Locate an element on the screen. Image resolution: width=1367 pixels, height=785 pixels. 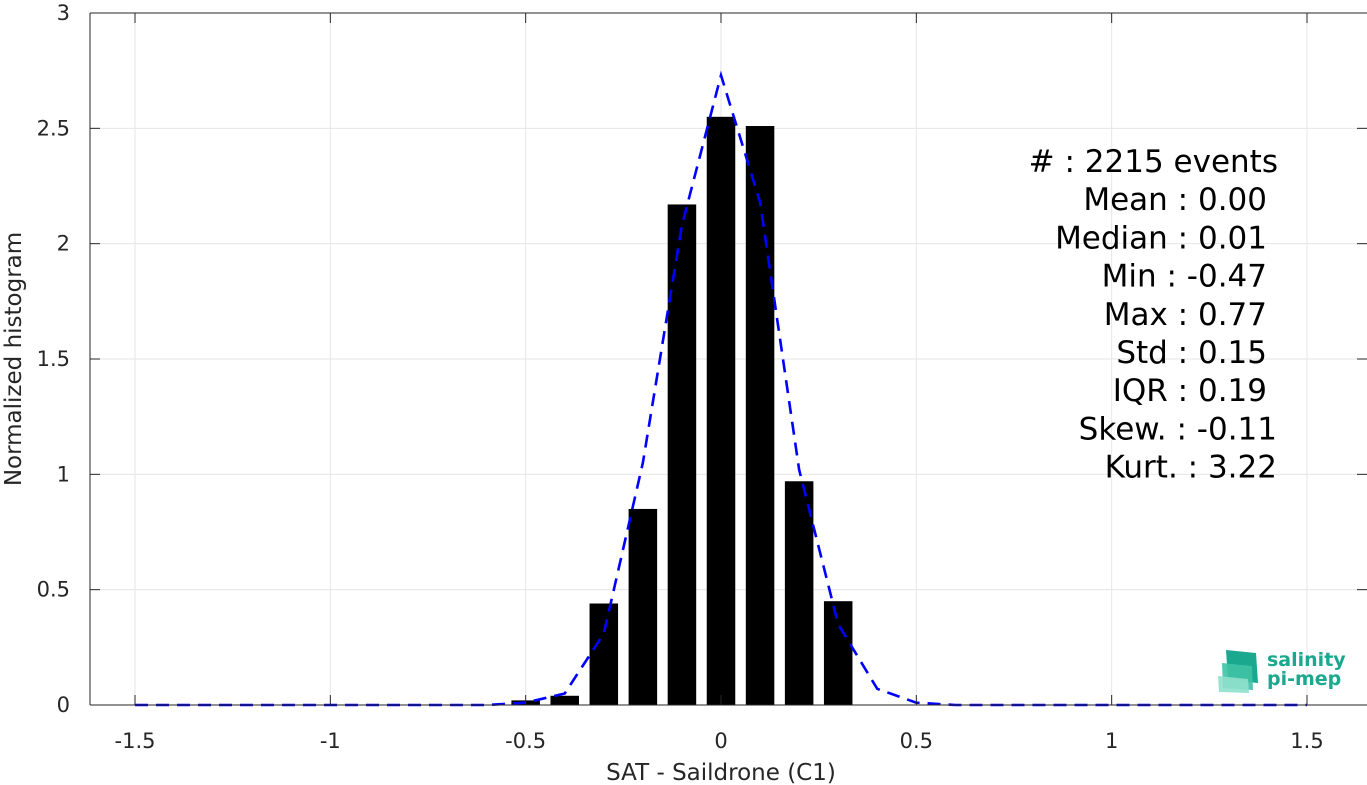
y-tick-label: 2.5 is located at coordinates (53, 128).